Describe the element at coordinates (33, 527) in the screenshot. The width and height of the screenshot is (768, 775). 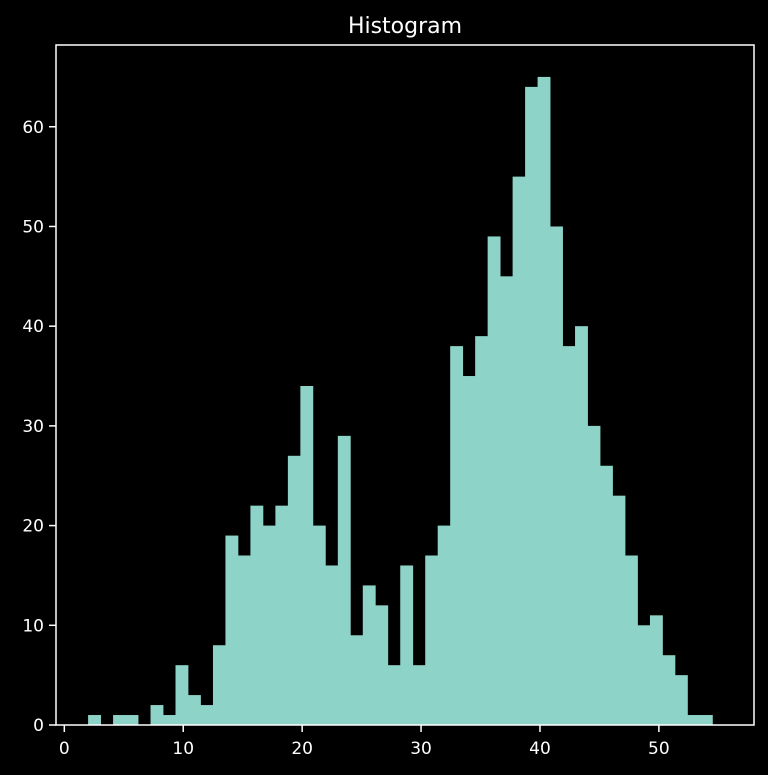
I see `y-tick-label: 20` at that location.